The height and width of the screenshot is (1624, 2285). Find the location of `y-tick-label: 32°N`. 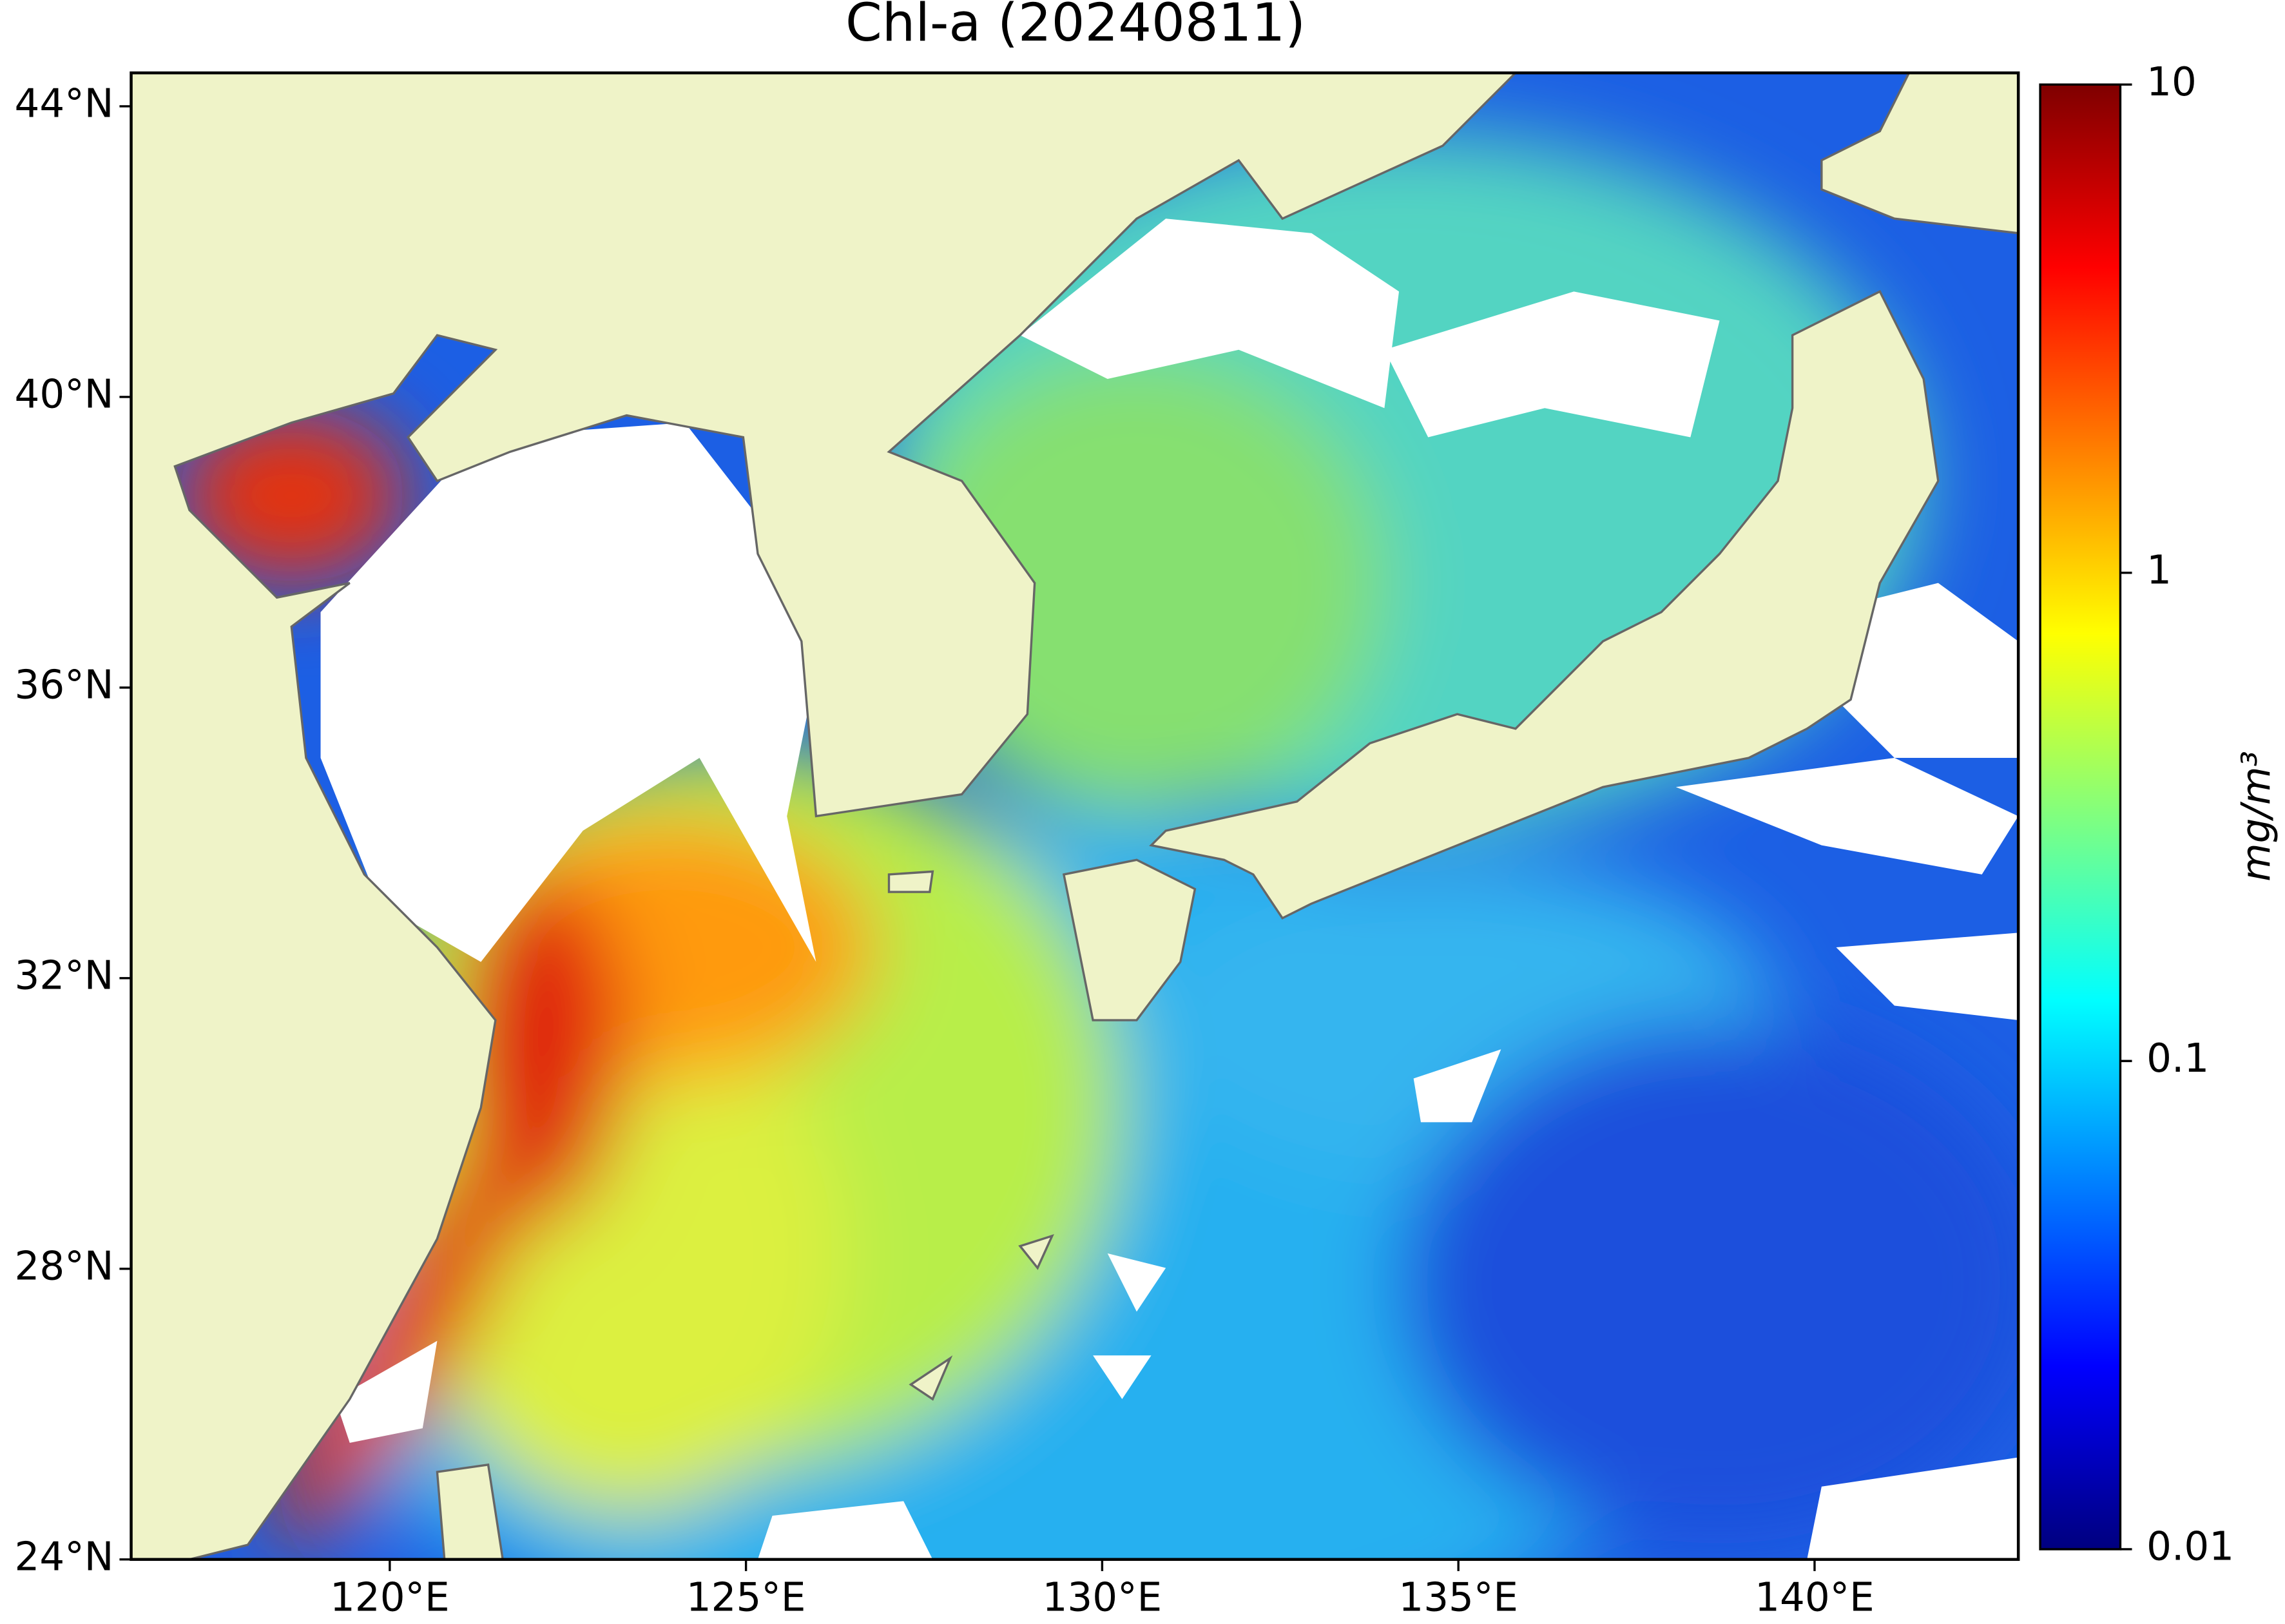

y-tick-label: 32°N is located at coordinates (64, 975).